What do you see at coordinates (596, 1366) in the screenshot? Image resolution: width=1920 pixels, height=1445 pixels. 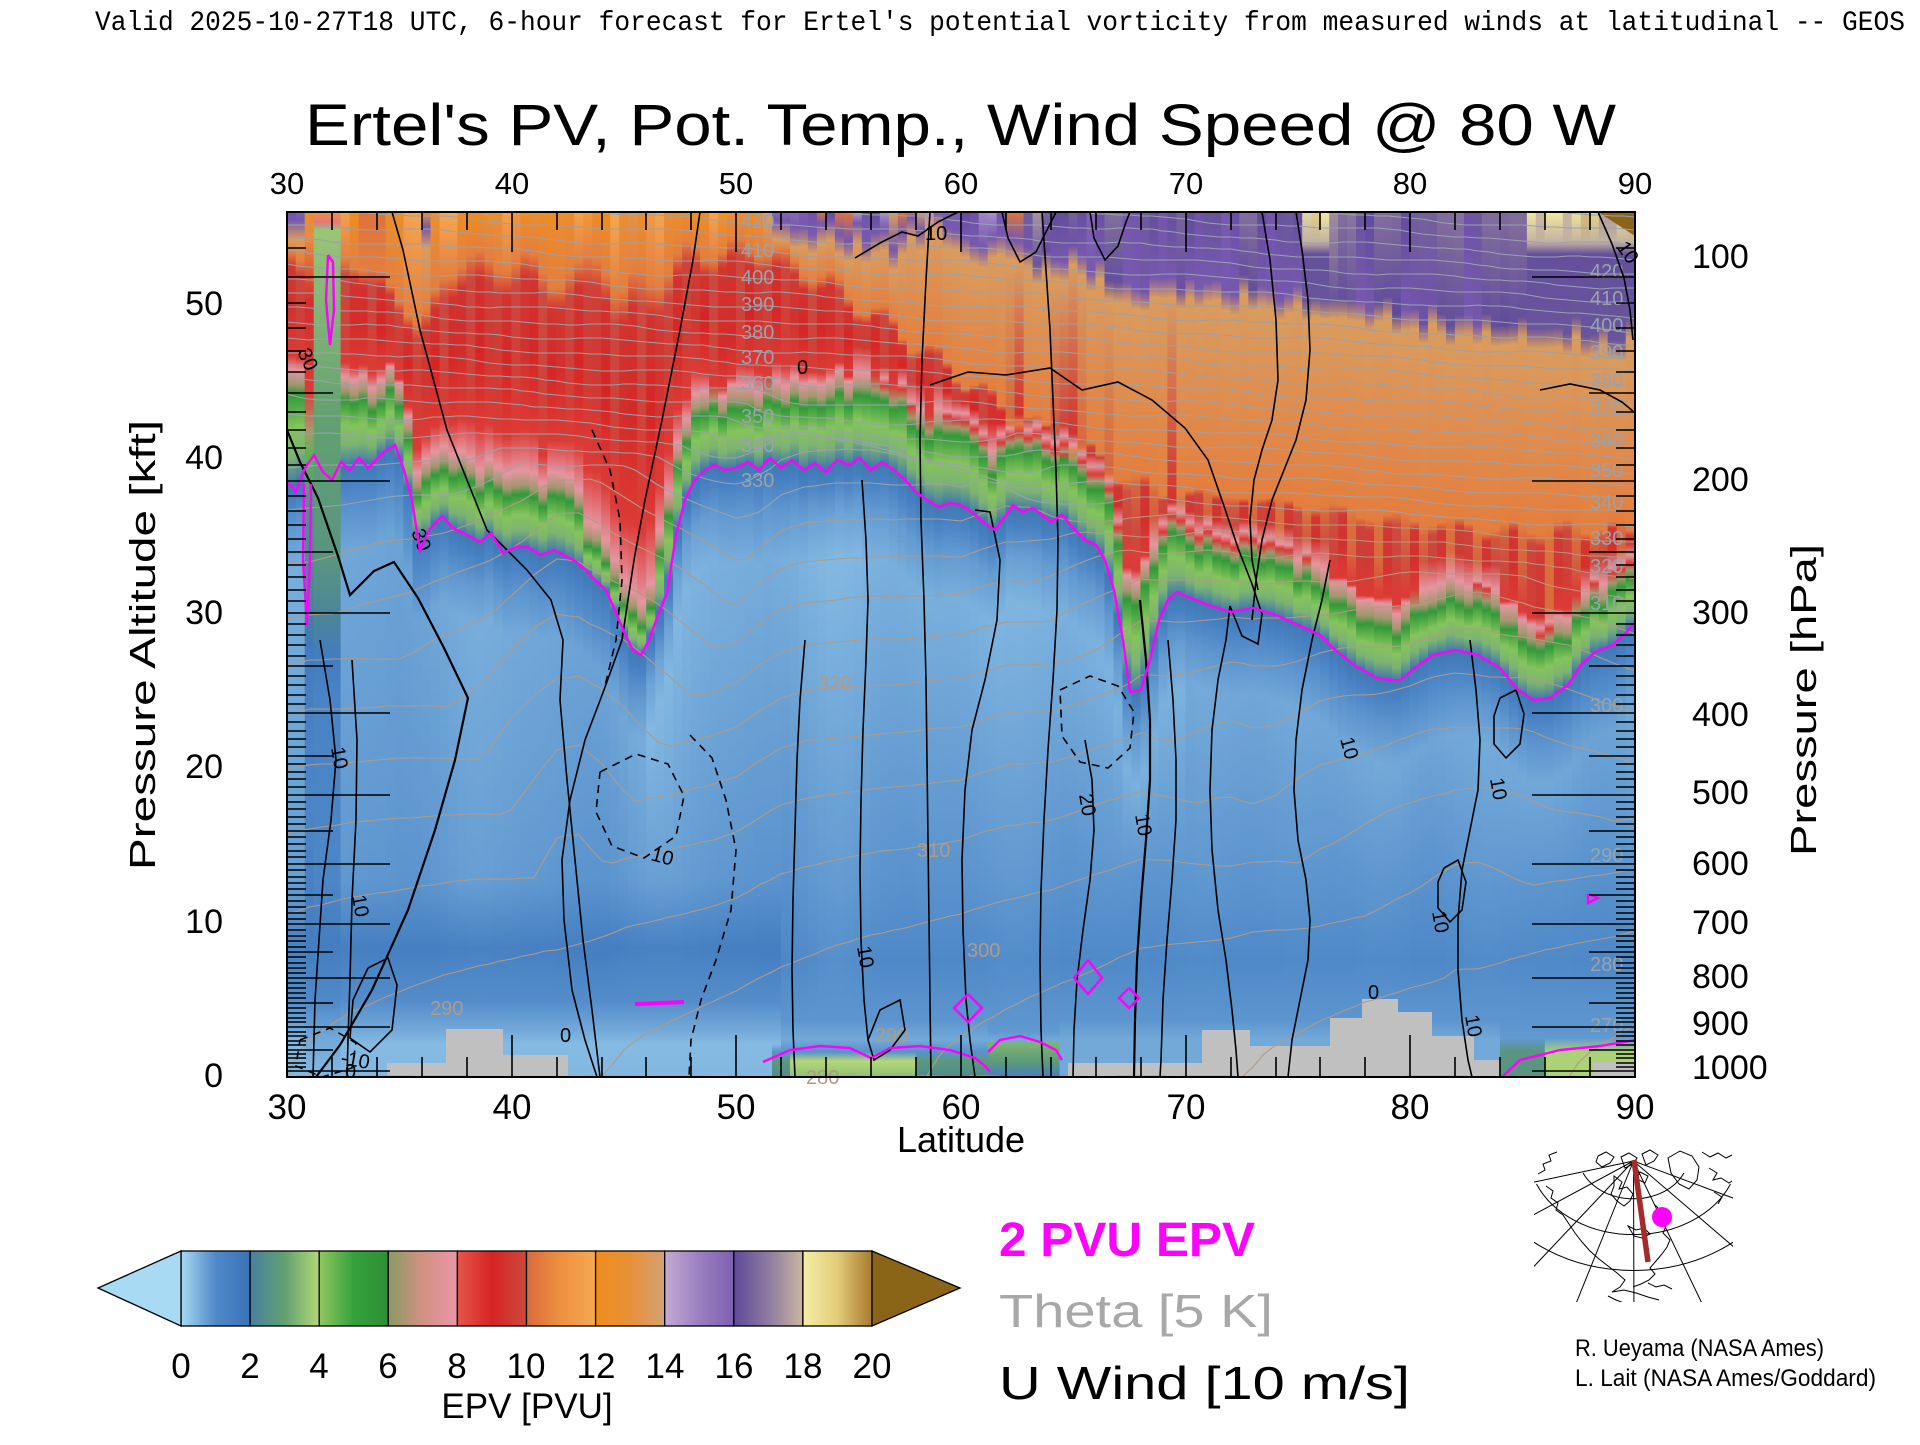 I see `svg-text: 12` at bounding box center [596, 1366].